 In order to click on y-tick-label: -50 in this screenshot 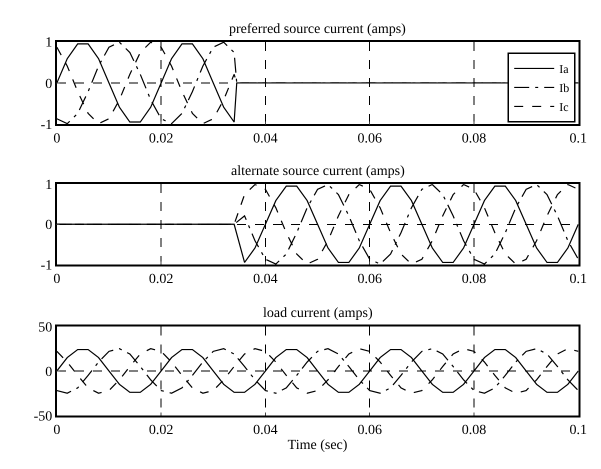, I will do `click(43, 416)`.